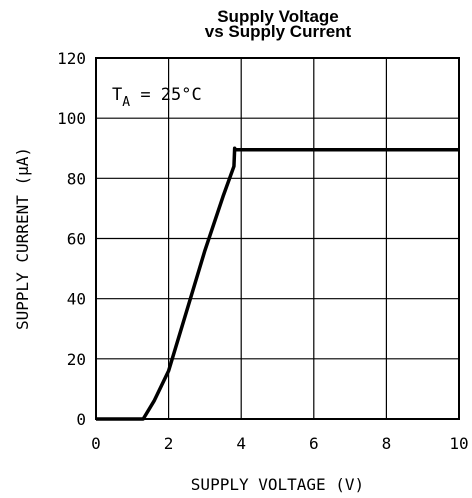 This screenshot has height=498, width=472. What do you see at coordinates (126, 102) in the screenshot?
I see `annotation-subscript: A` at bounding box center [126, 102].